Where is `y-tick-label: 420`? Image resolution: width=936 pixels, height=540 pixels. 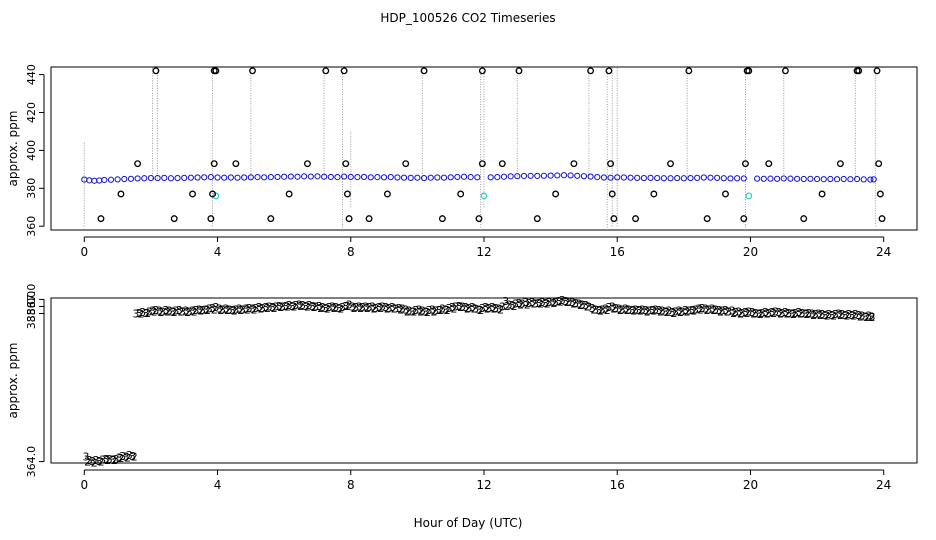
y-tick-label: 420 is located at coordinates (31, 112).